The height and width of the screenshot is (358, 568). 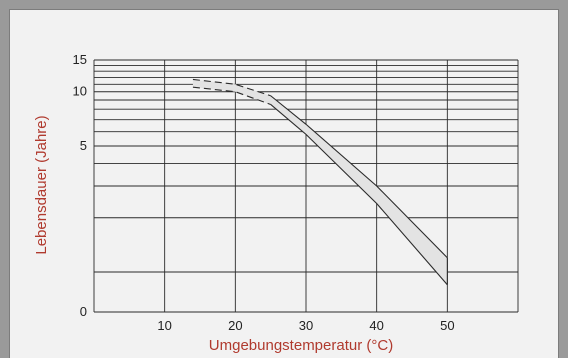 I want to click on y-tick-label: 0, so click(x=83, y=311).